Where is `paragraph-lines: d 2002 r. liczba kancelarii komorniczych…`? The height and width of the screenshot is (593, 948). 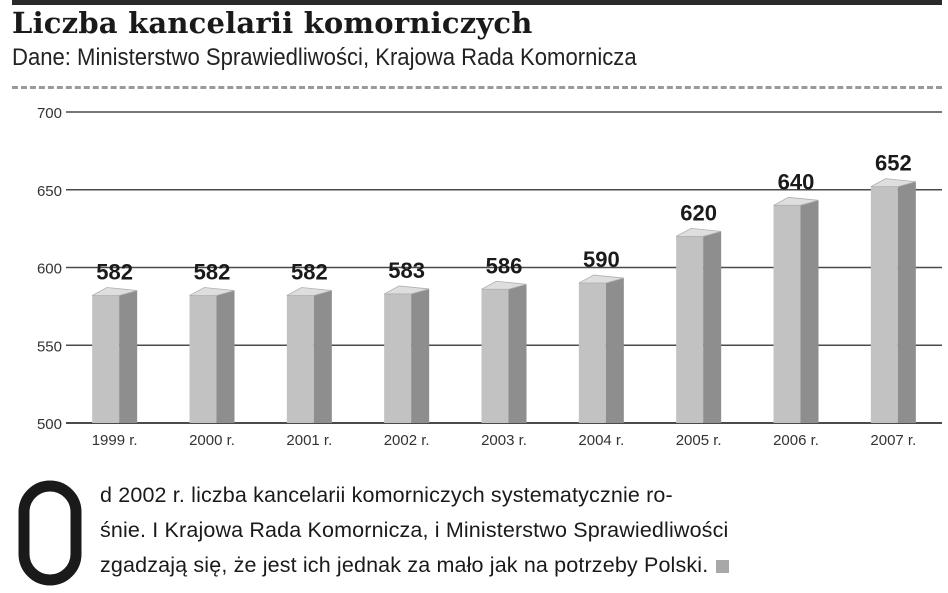 paragraph-lines: d 2002 r. liczba kancelarii komorniczych… is located at coordinates (415, 530).